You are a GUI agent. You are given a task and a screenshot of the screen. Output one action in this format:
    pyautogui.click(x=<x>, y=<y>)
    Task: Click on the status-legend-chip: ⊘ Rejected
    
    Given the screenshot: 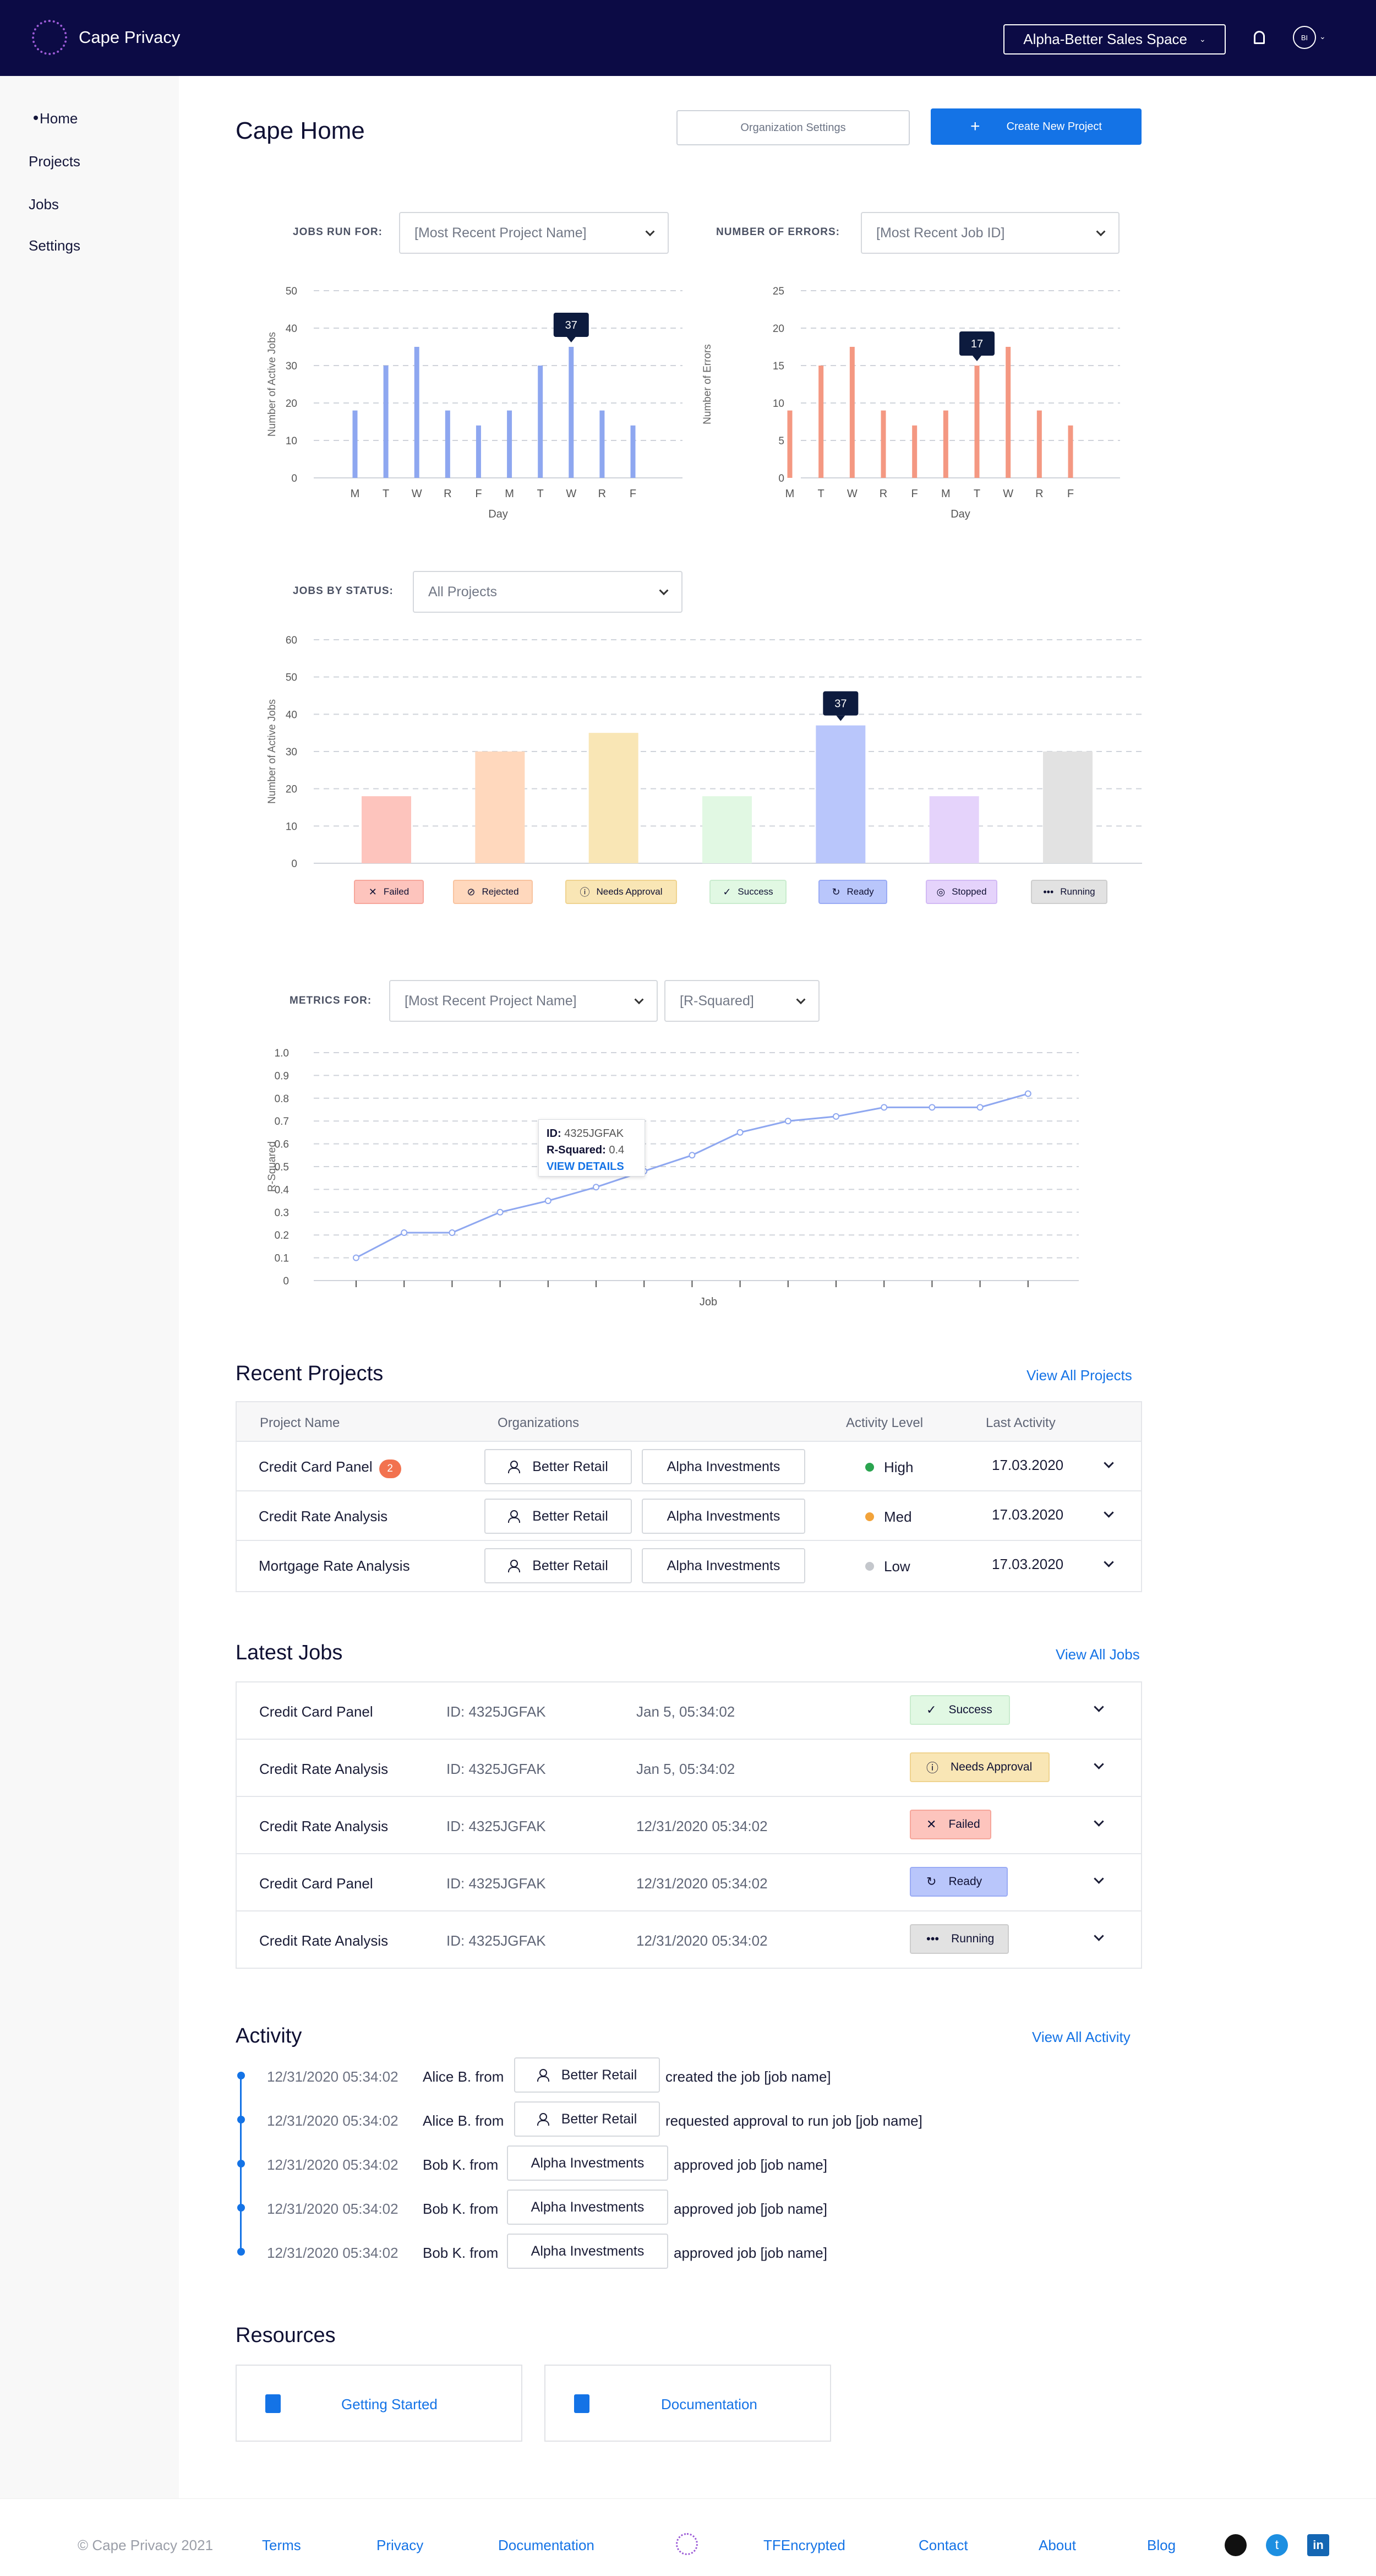 What is the action you would take?
    pyautogui.click(x=493, y=892)
    